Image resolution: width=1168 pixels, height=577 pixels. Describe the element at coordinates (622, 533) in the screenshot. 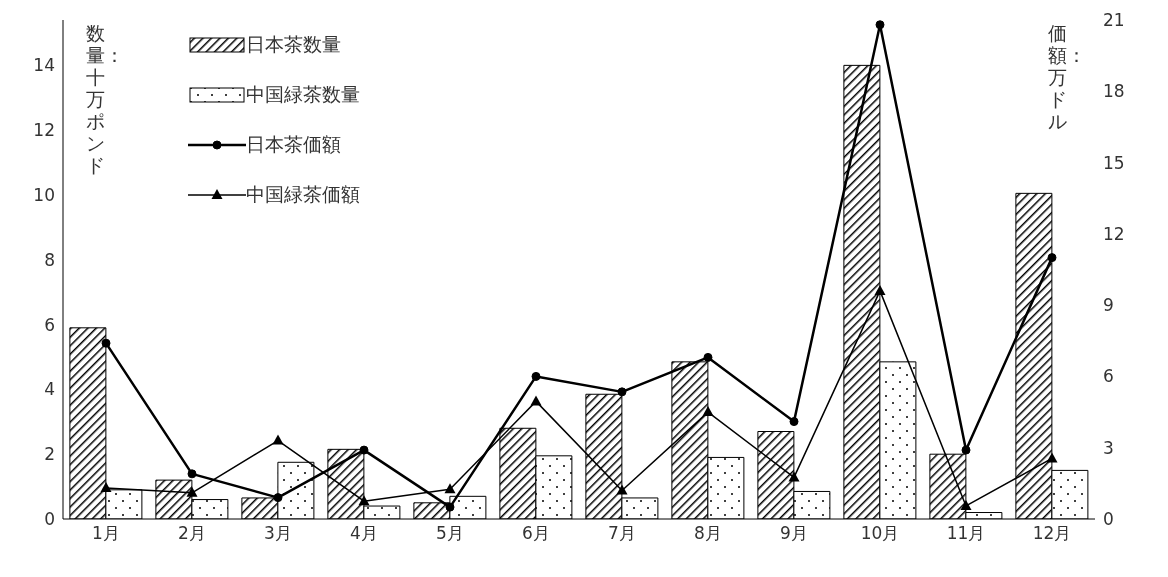

I see `x-tick-label: 7月` at that location.